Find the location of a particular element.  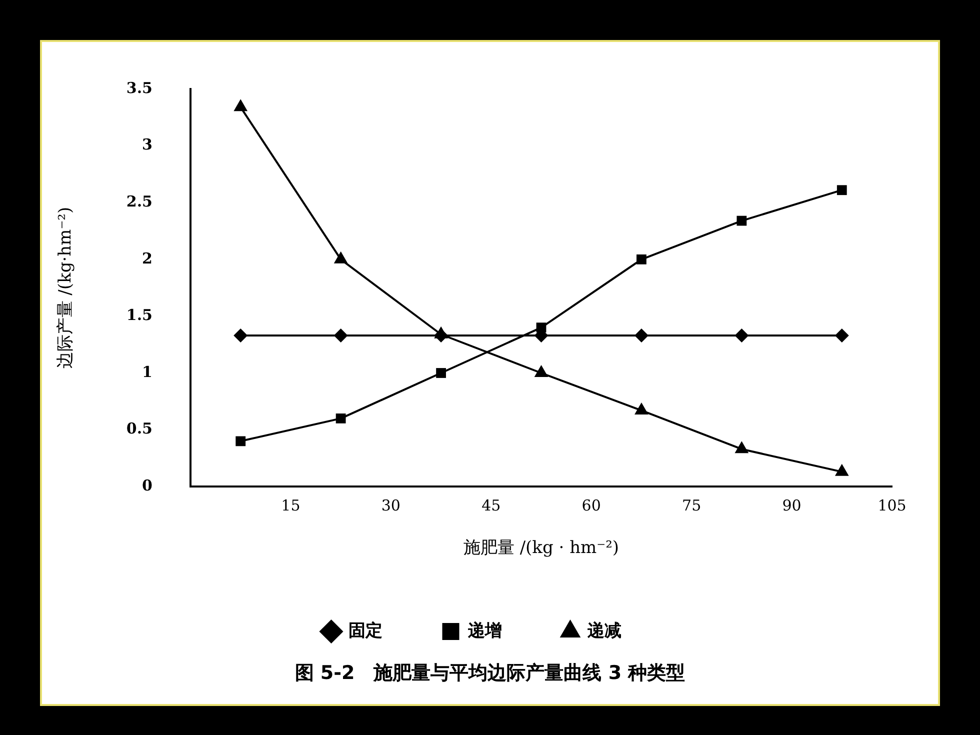

y-tick-label: 1.5 is located at coordinates (139, 315).